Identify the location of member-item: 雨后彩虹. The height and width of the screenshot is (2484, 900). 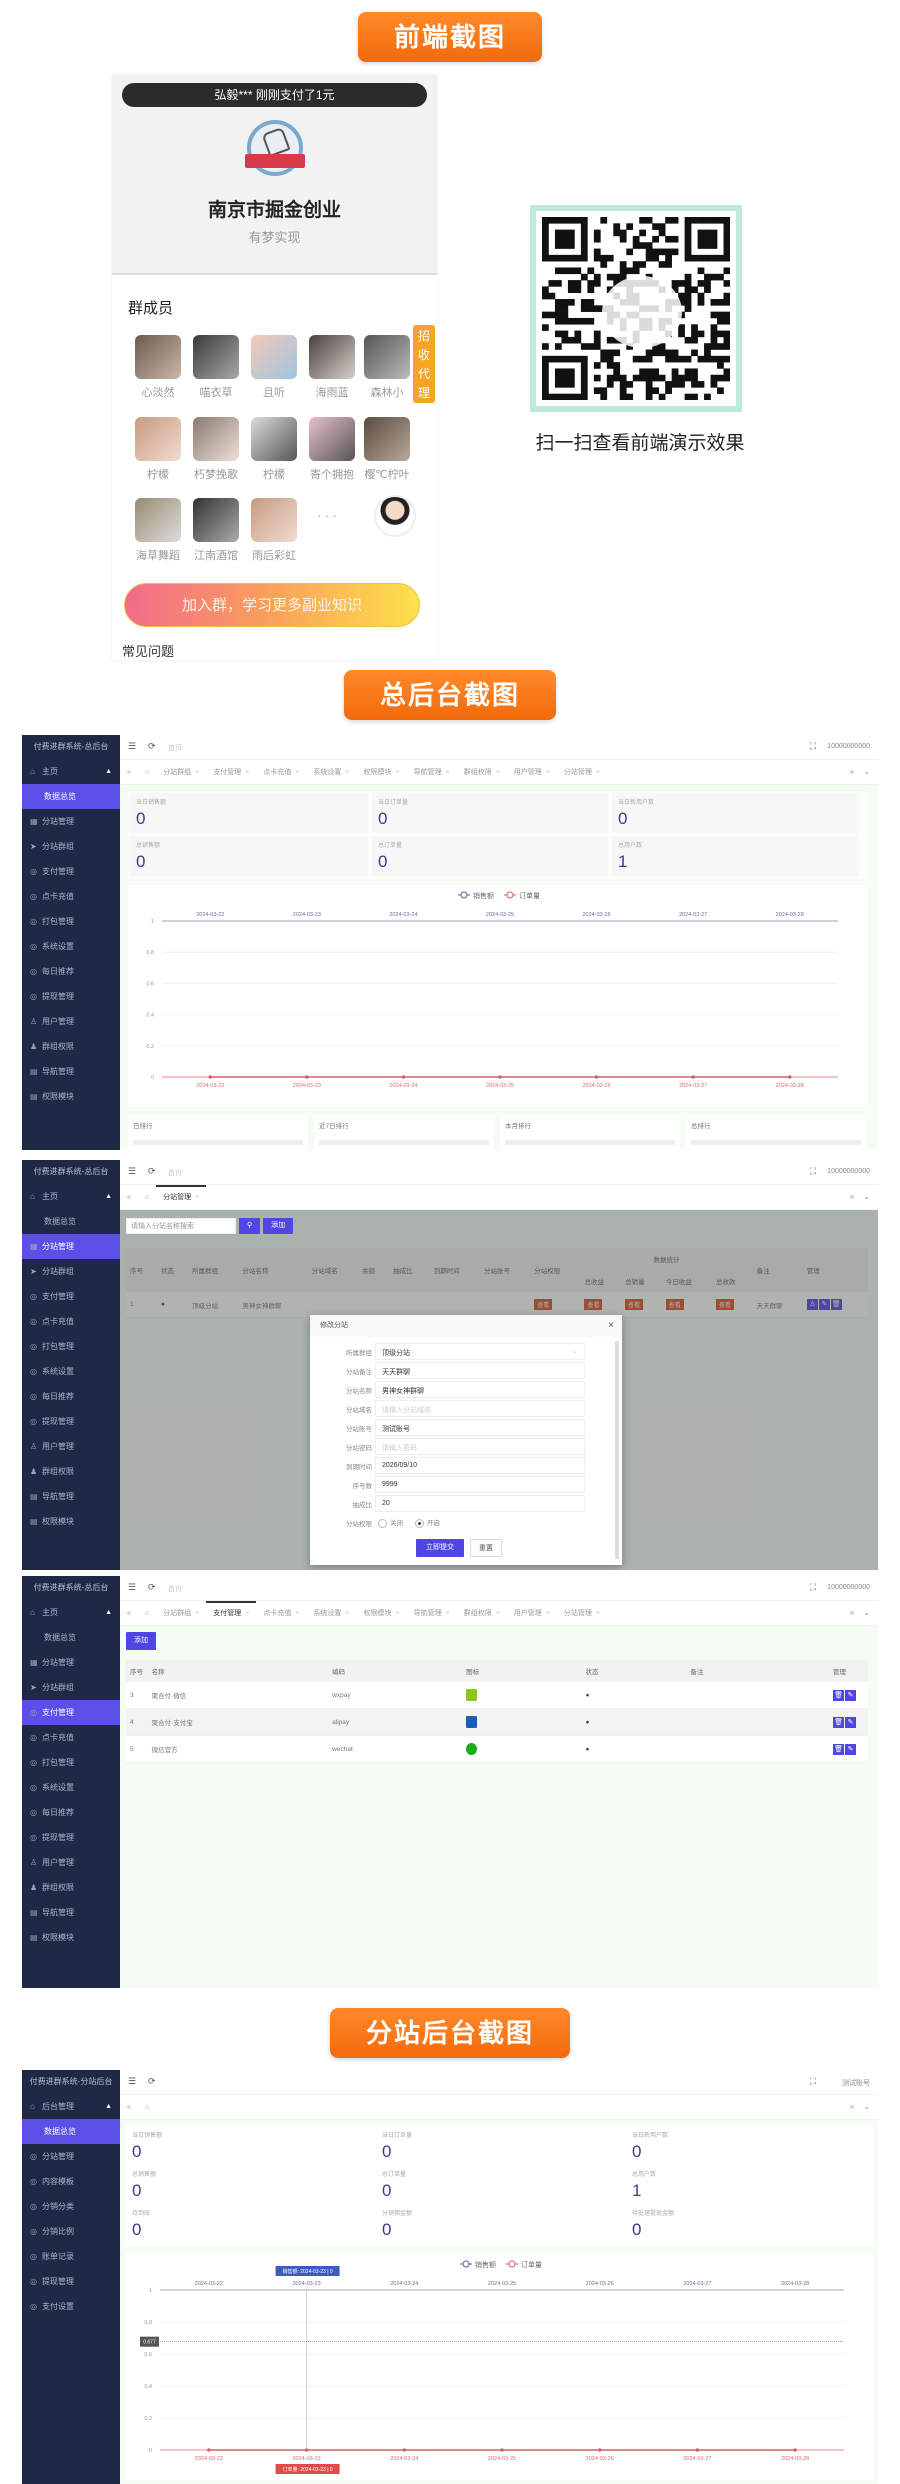
(274, 530).